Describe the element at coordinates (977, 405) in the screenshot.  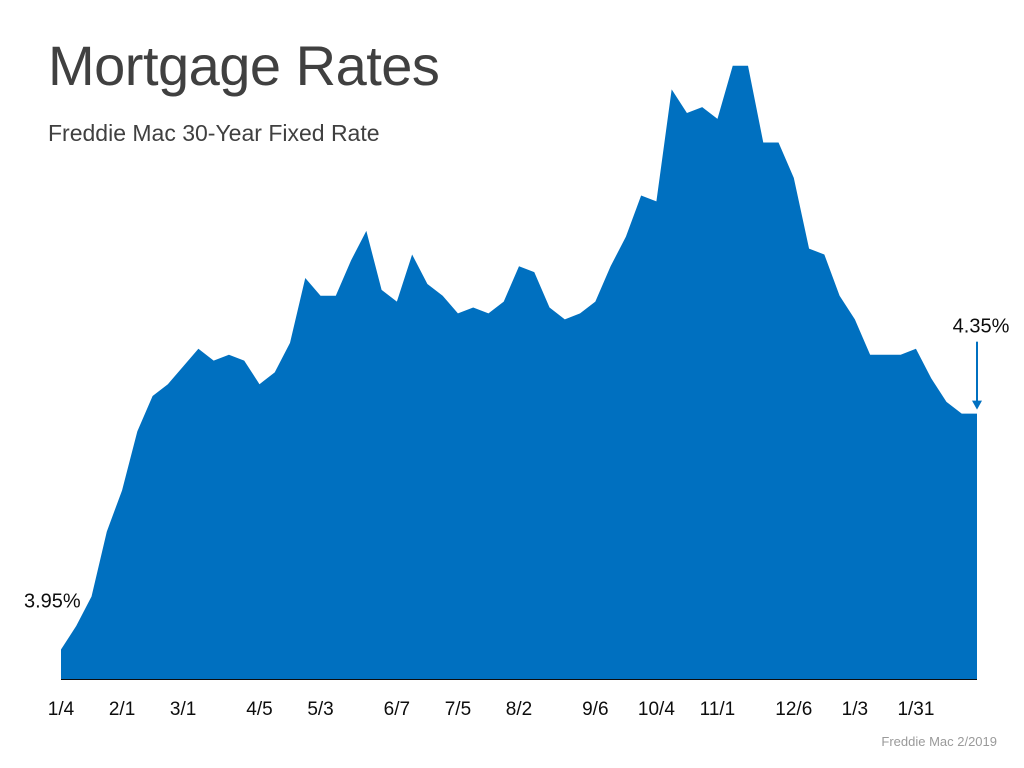
I see `annotation-arrow-head` at that location.